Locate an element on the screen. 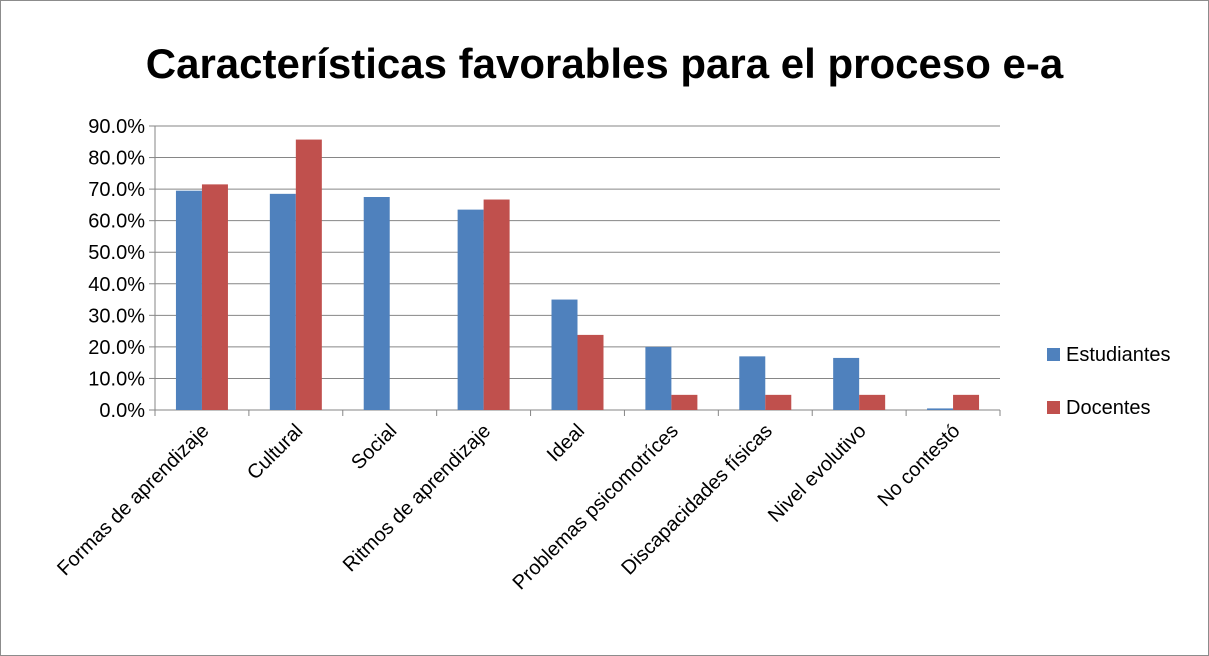 This screenshot has width=1209, height=656. y-tick-label: 80.0% is located at coordinates (116, 159).